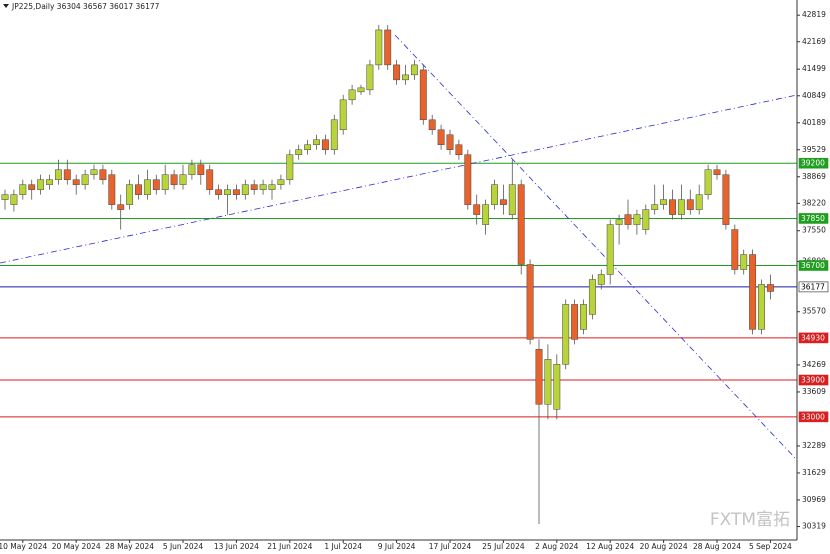 This screenshot has height=554, width=830. Describe the element at coordinates (814, 364) in the screenshot. I see `y-tick-label: 34269` at that location.